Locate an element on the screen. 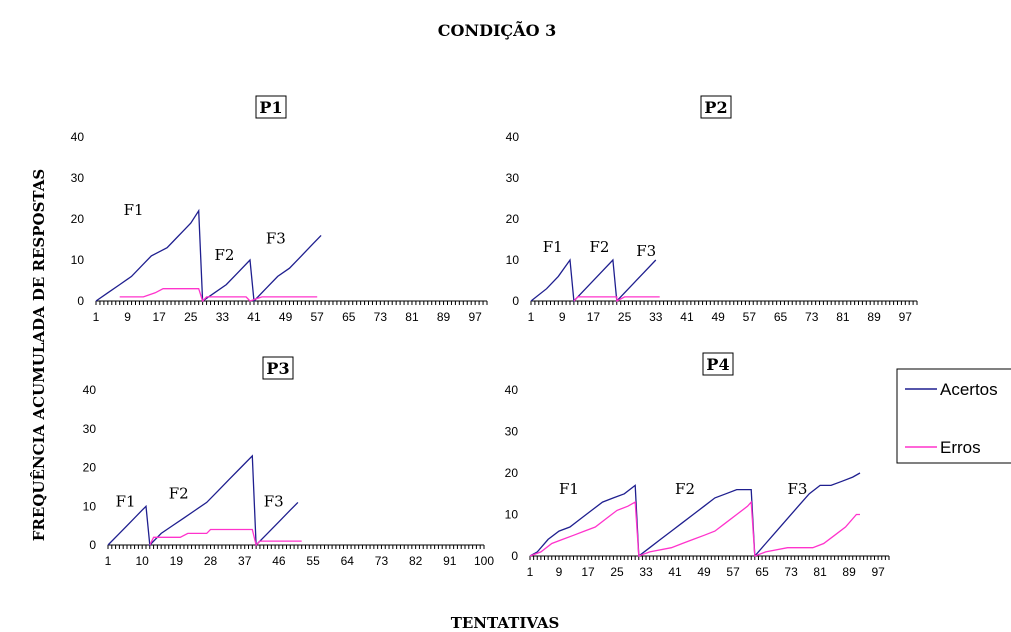 The image size is (1011, 632). x-tick-label: 55 is located at coordinates (313, 561).